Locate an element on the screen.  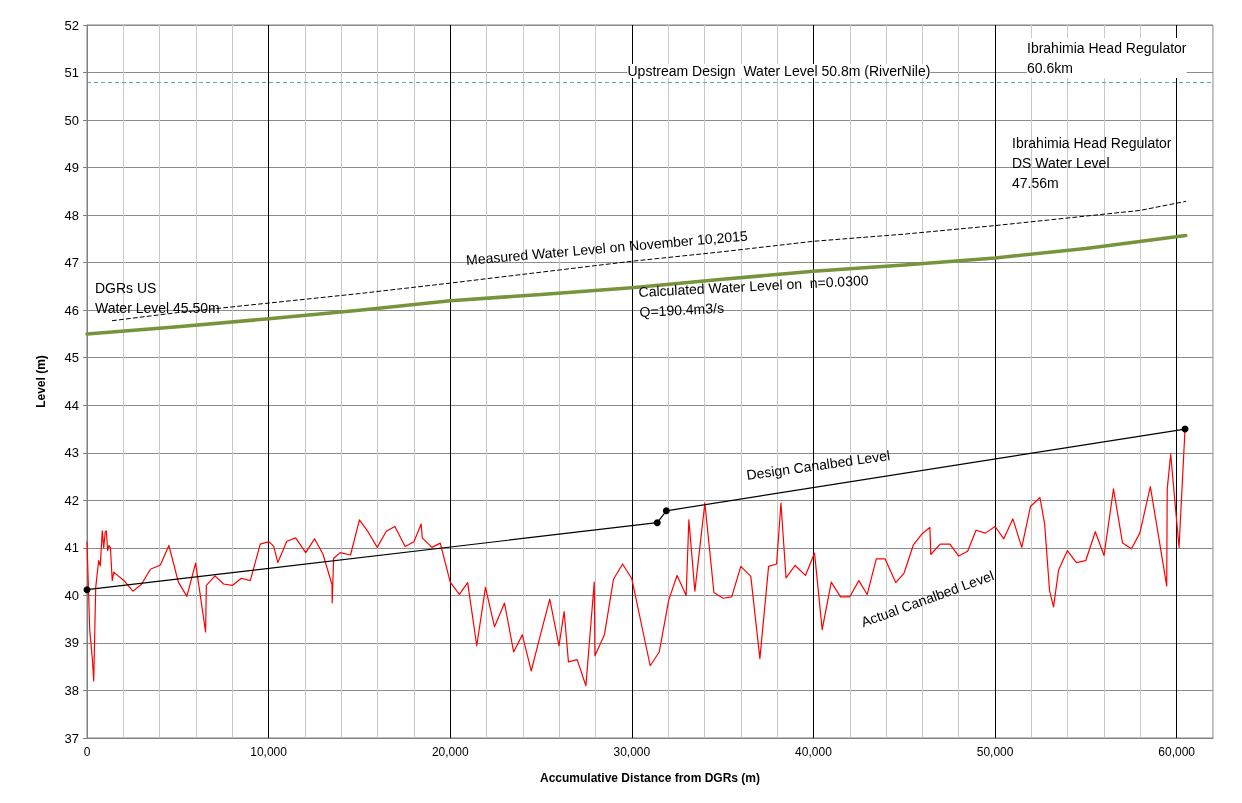
y-tick-label: 47 is located at coordinates (71, 263).